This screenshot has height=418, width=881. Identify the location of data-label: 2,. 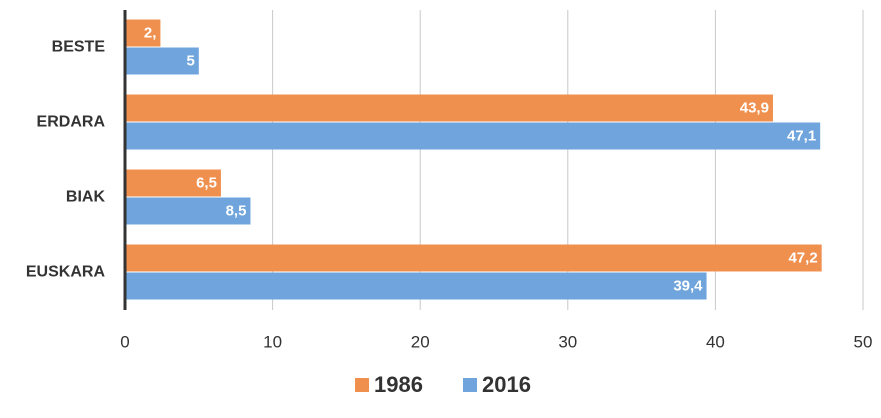
(150, 32).